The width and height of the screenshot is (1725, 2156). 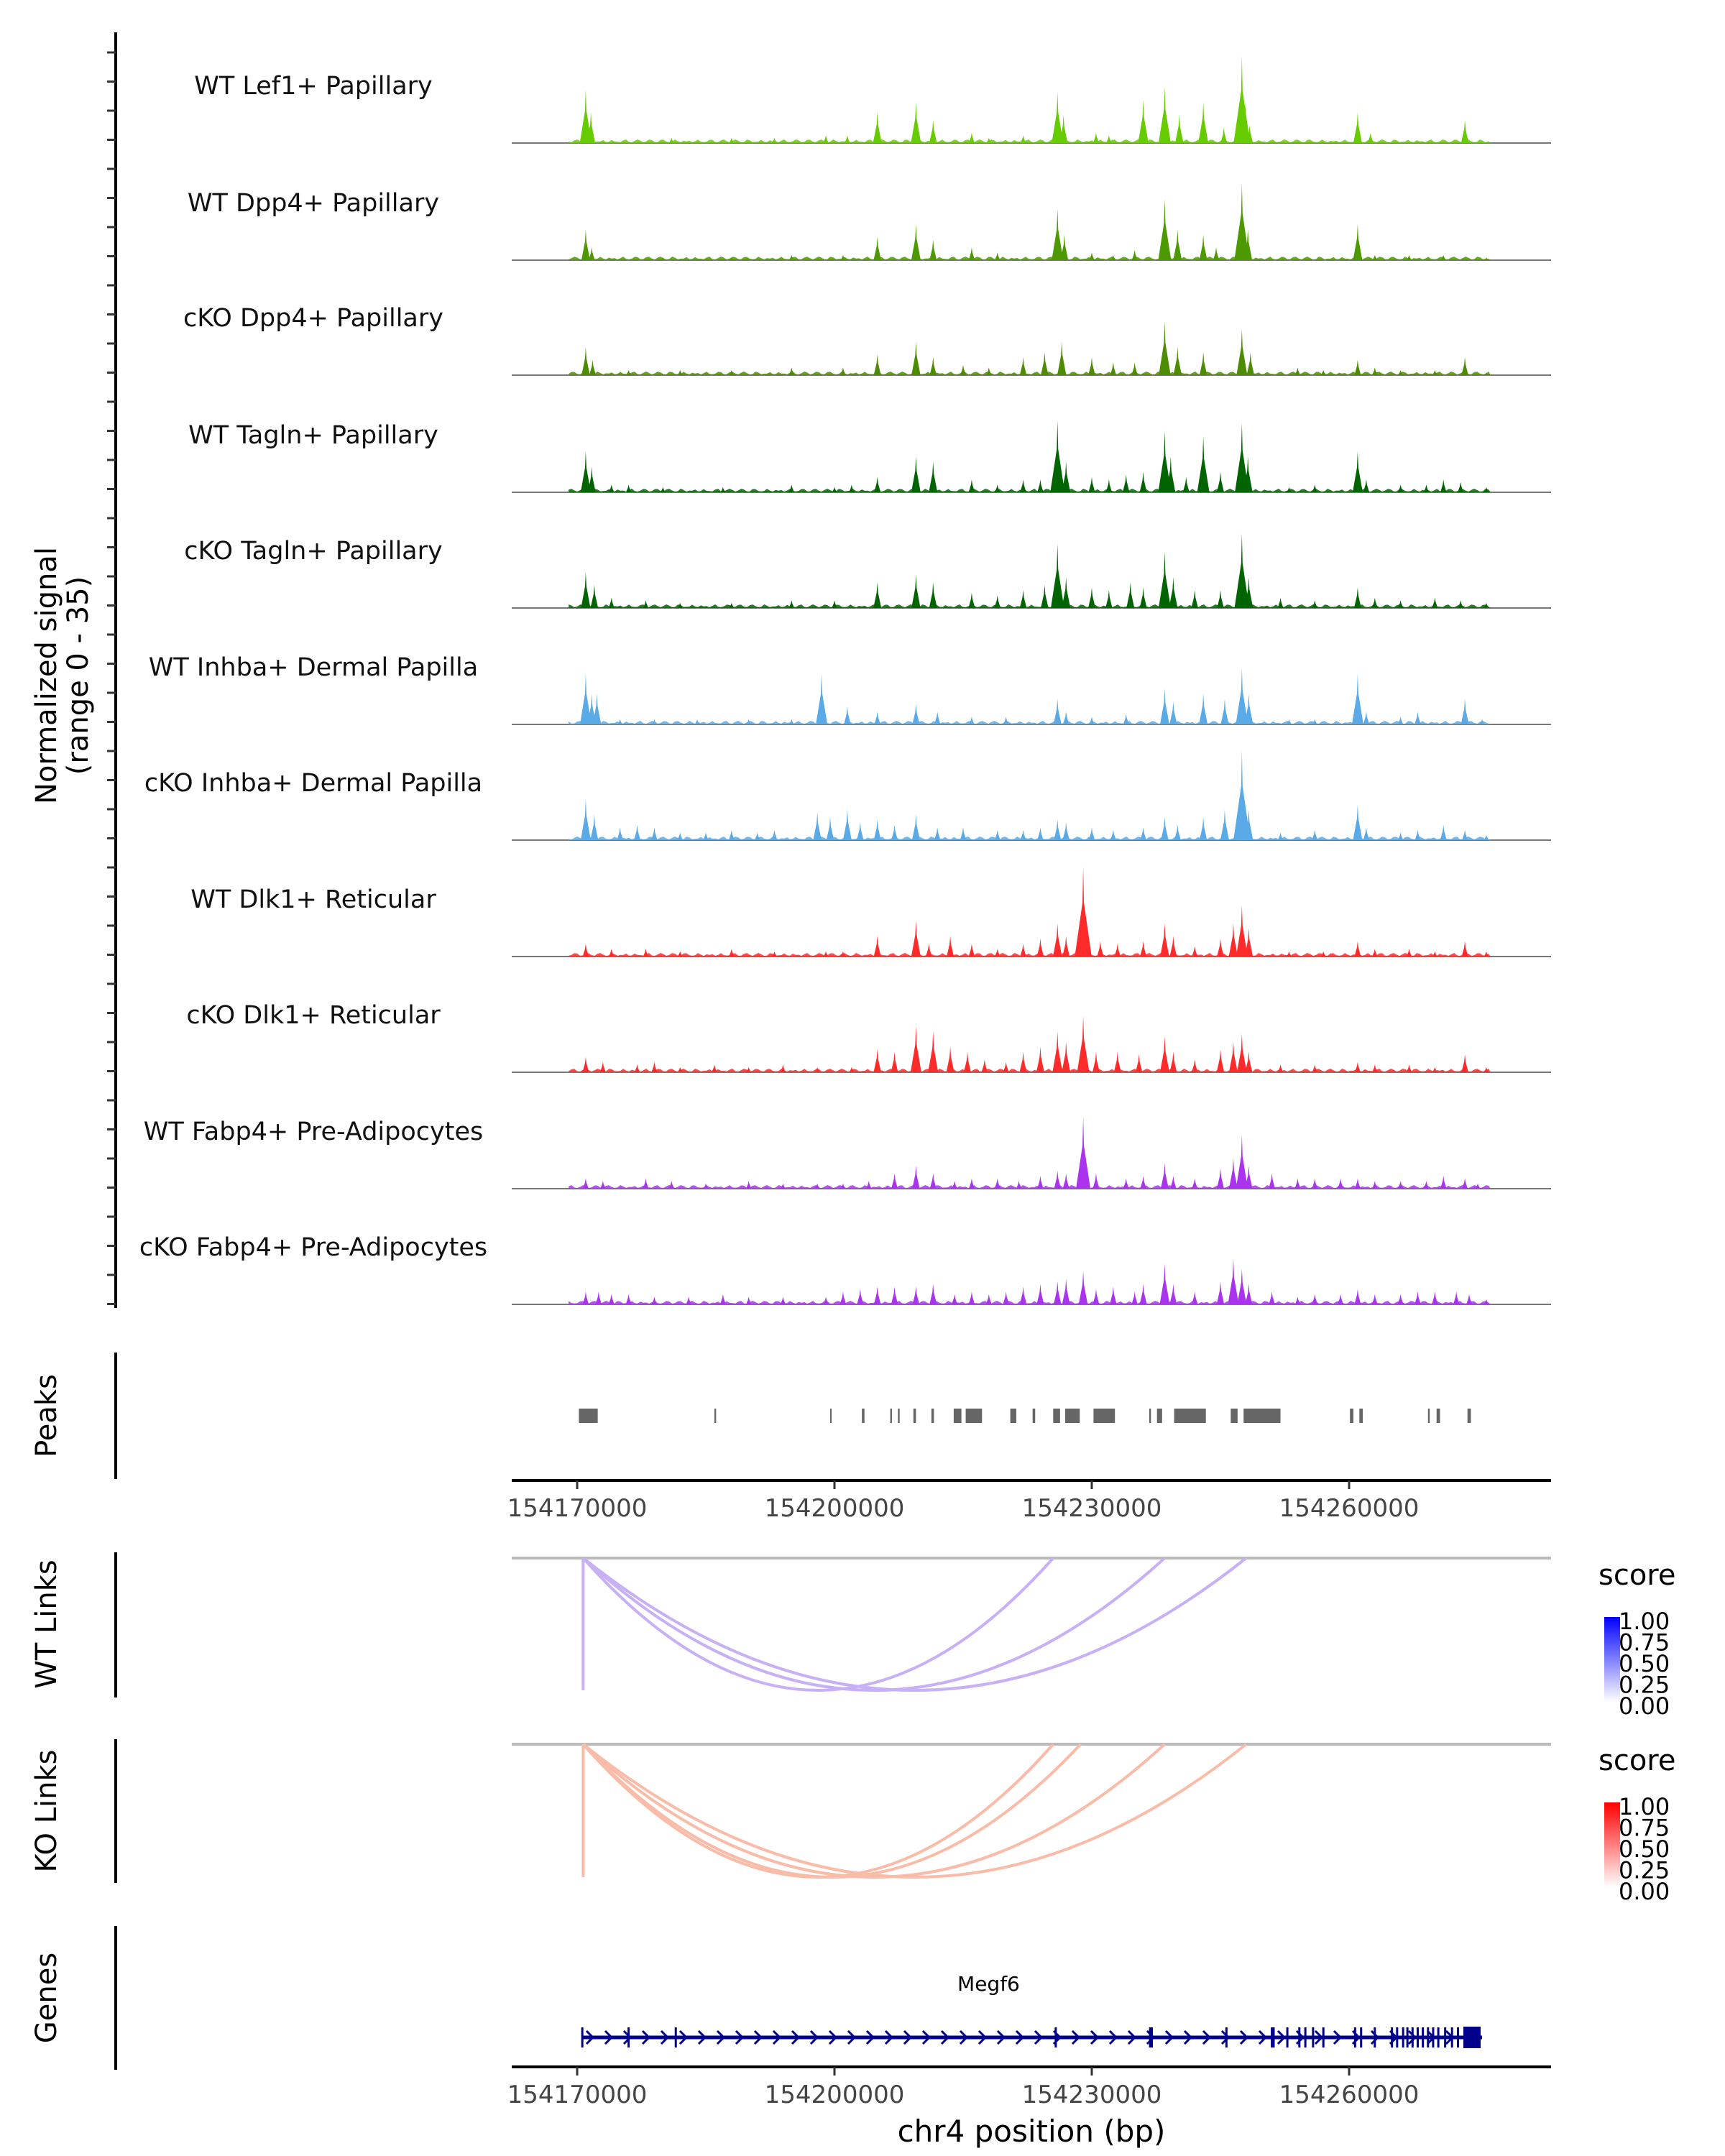 What do you see at coordinates (313, 435) in the screenshot?
I see `track-label: WT Tagln+ Papillary` at bounding box center [313, 435].